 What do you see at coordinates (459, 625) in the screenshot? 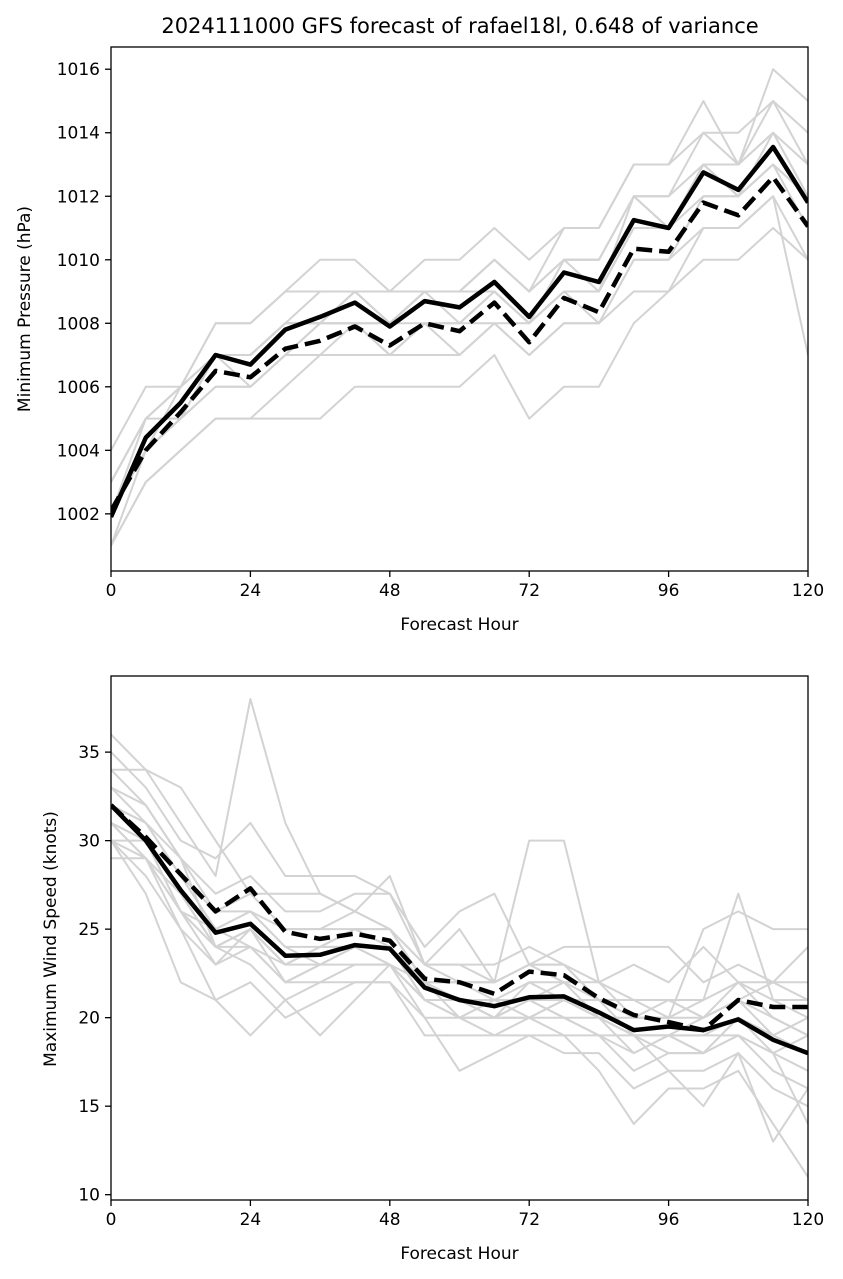
I see `pressure-x-axis-label: Forecast Hour` at bounding box center [459, 625].